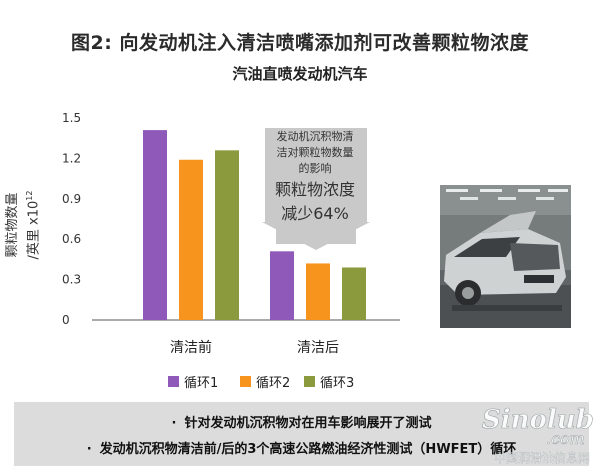 This screenshot has height=476, width=600. I want to click on callout-arrow, so click(316, 236).